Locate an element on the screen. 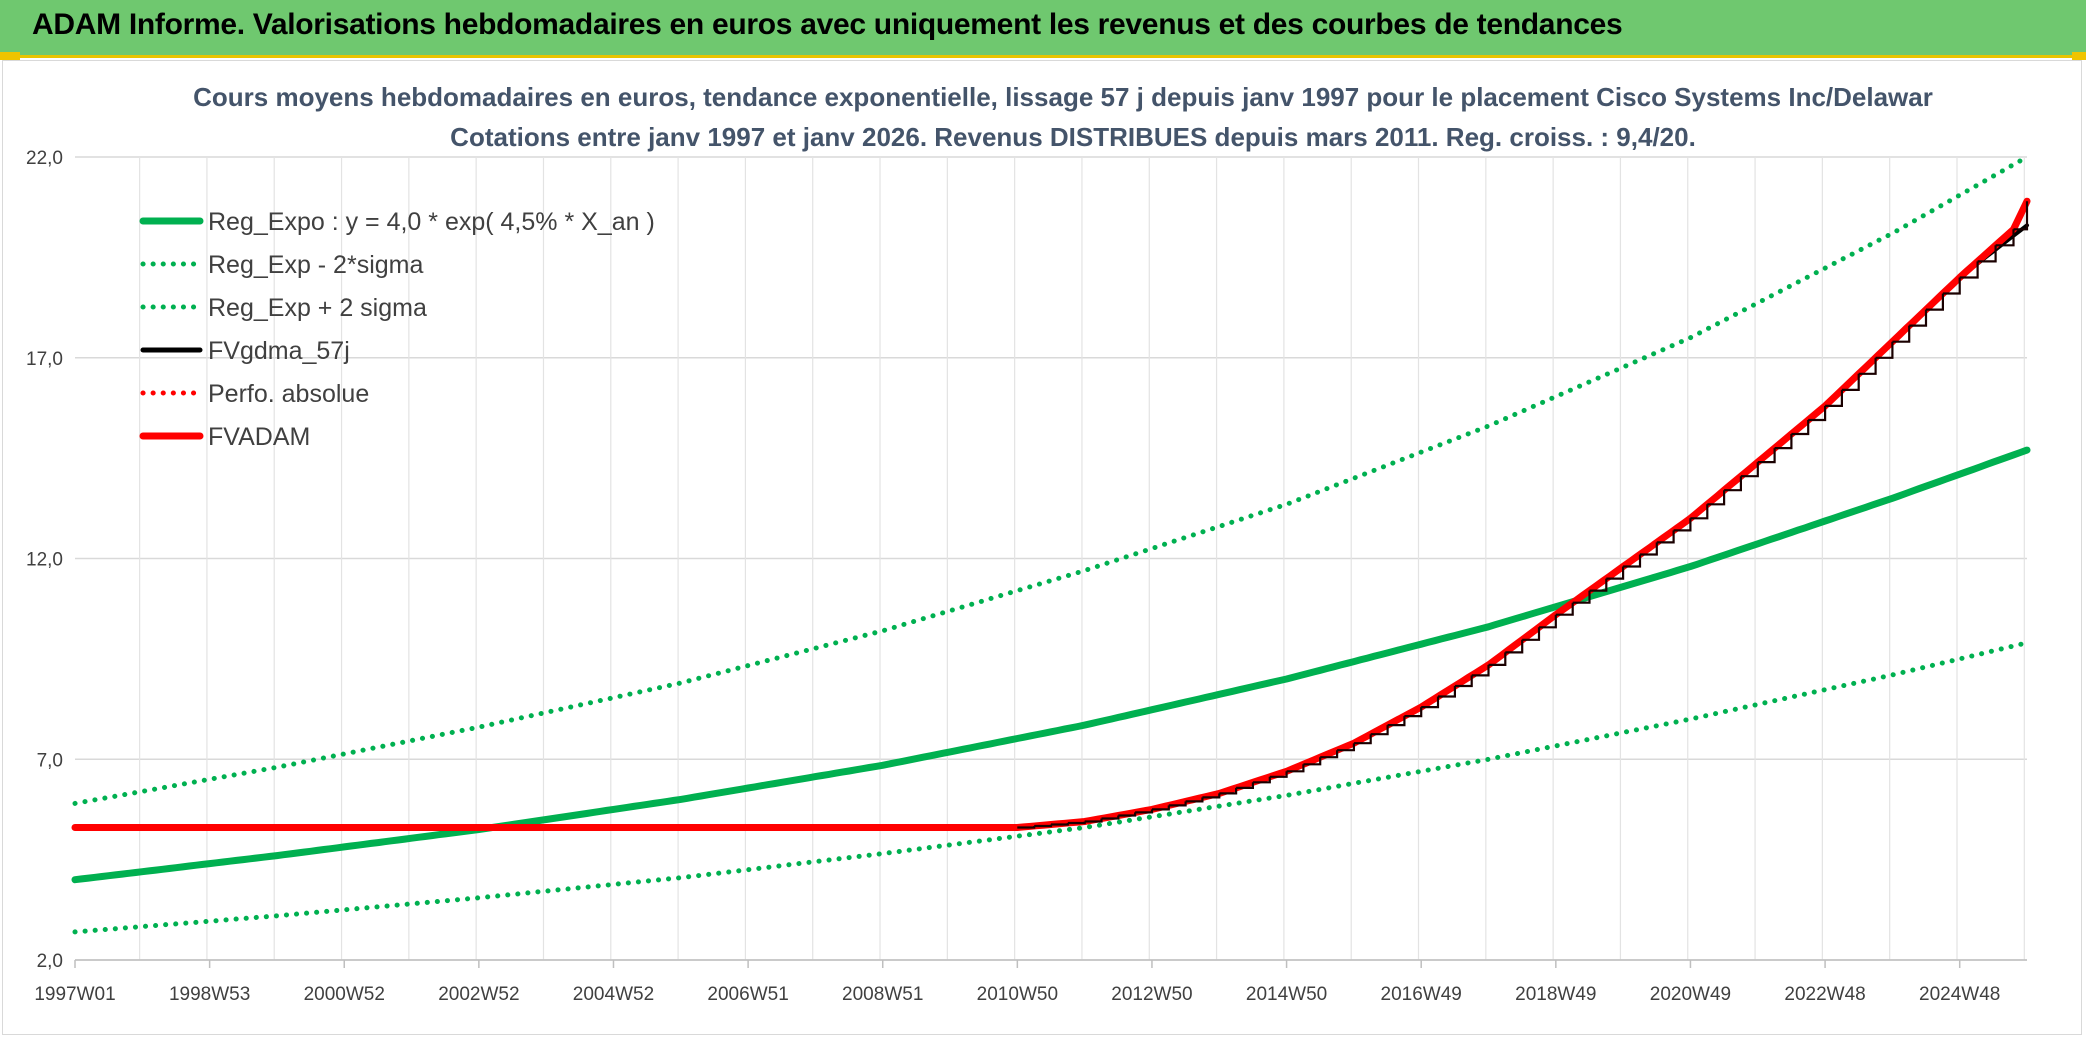  corner-accent-left is located at coordinates (10, 56).